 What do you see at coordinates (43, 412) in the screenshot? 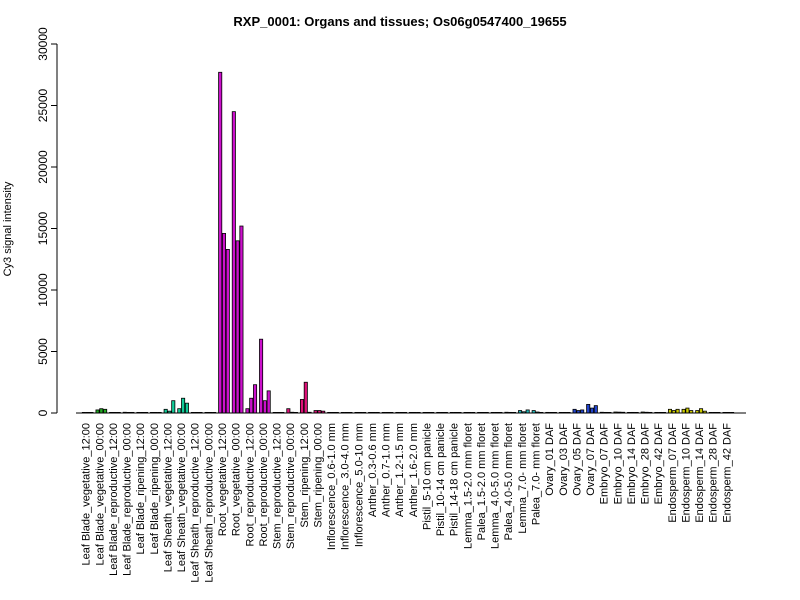
I see `y-tick-label: 0` at bounding box center [43, 412].